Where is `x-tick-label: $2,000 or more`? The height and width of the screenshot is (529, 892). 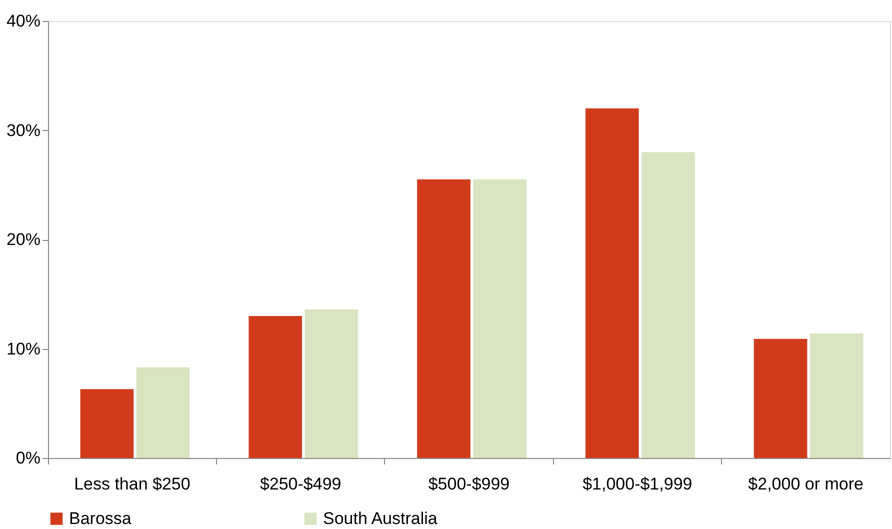 x-tick-label: $2,000 or more is located at coordinates (806, 484).